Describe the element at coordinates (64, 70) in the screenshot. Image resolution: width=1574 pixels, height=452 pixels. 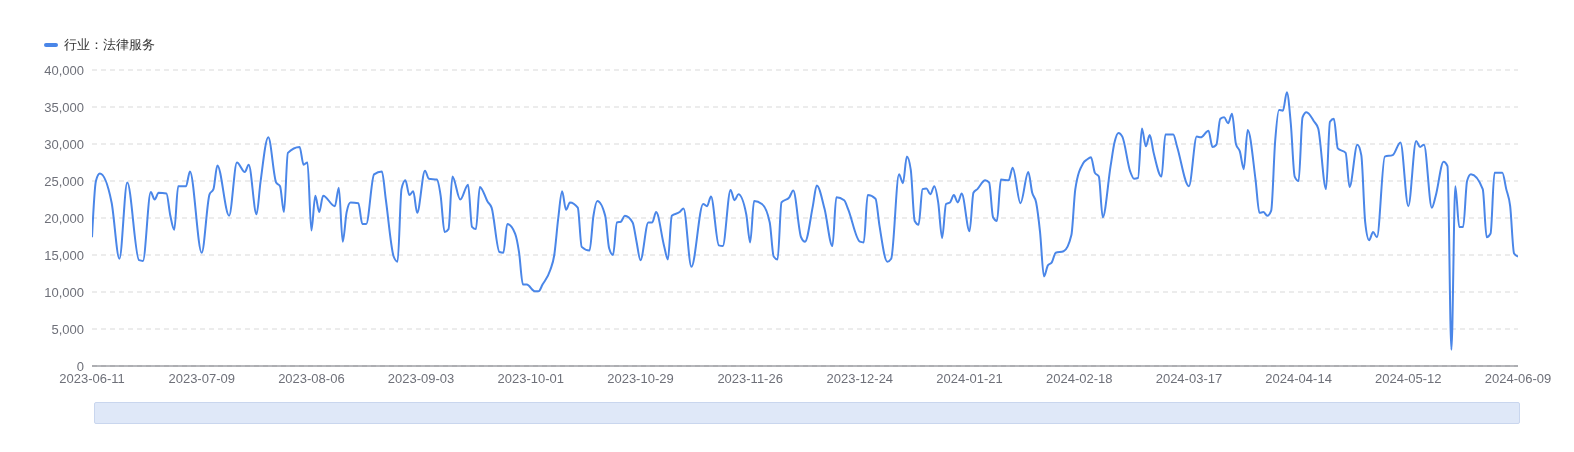
I see `y-tick-label: 40,000` at that location.